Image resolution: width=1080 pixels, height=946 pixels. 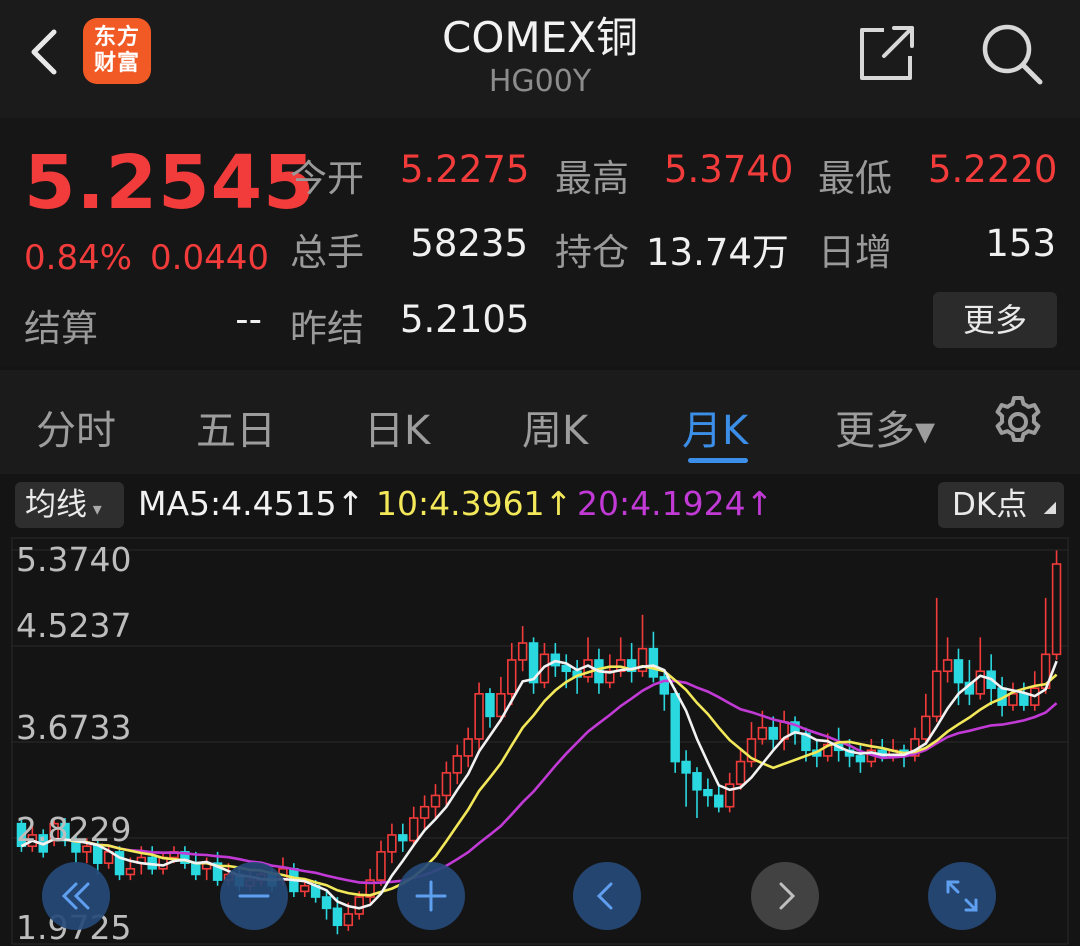 I want to click on chevron-right-icon, so click(x=787, y=896).